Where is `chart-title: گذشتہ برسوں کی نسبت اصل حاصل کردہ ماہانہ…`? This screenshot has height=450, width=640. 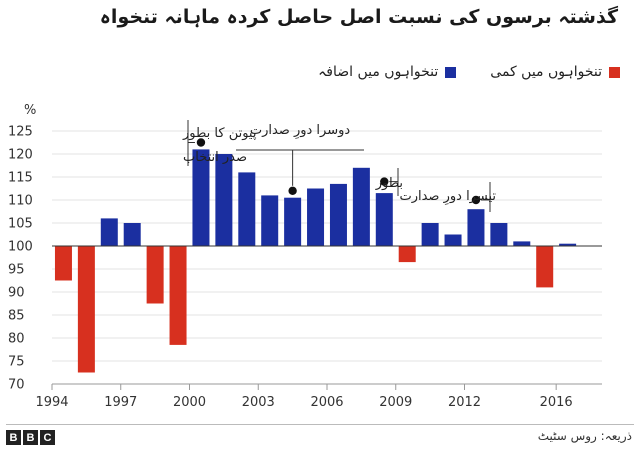 chart-title: گذشتہ برسوں کی نسبت اصل حاصل کردہ ماہانہ… is located at coordinates (358, 17).